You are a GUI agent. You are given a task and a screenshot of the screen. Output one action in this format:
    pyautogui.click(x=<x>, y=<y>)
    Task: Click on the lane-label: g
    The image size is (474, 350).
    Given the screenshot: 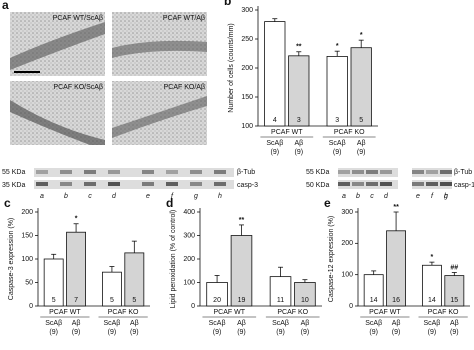 What is the action you would take?
    pyautogui.click(x=196, y=196)
    